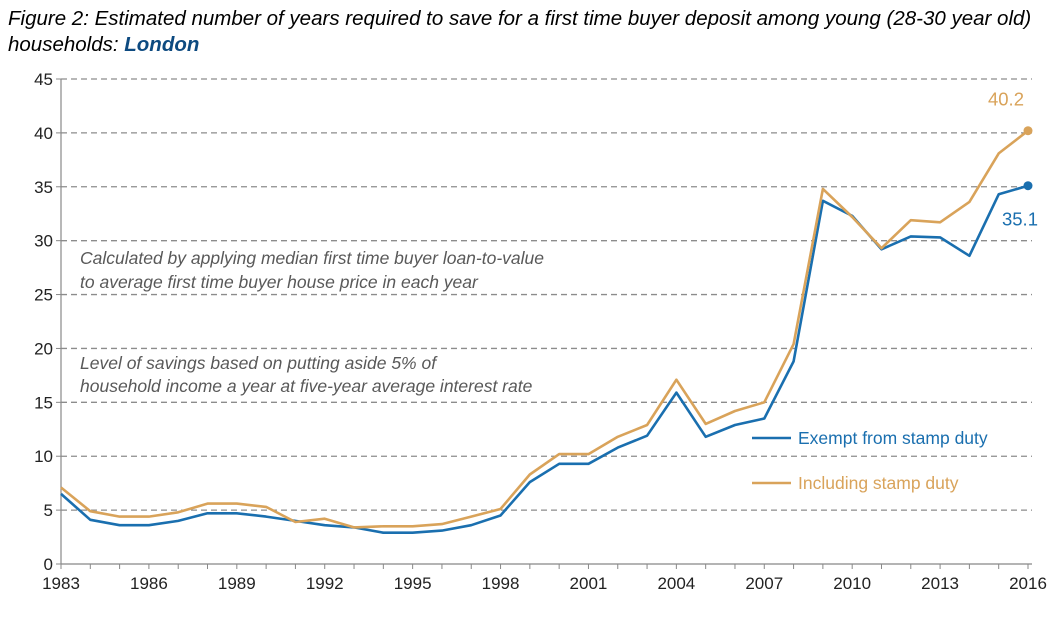 The height and width of the screenshot is (621, 1063). Describe the element at coordinates (501, 583) in the screenshot. I see `x-tick-label-1998: 1998` at that location.